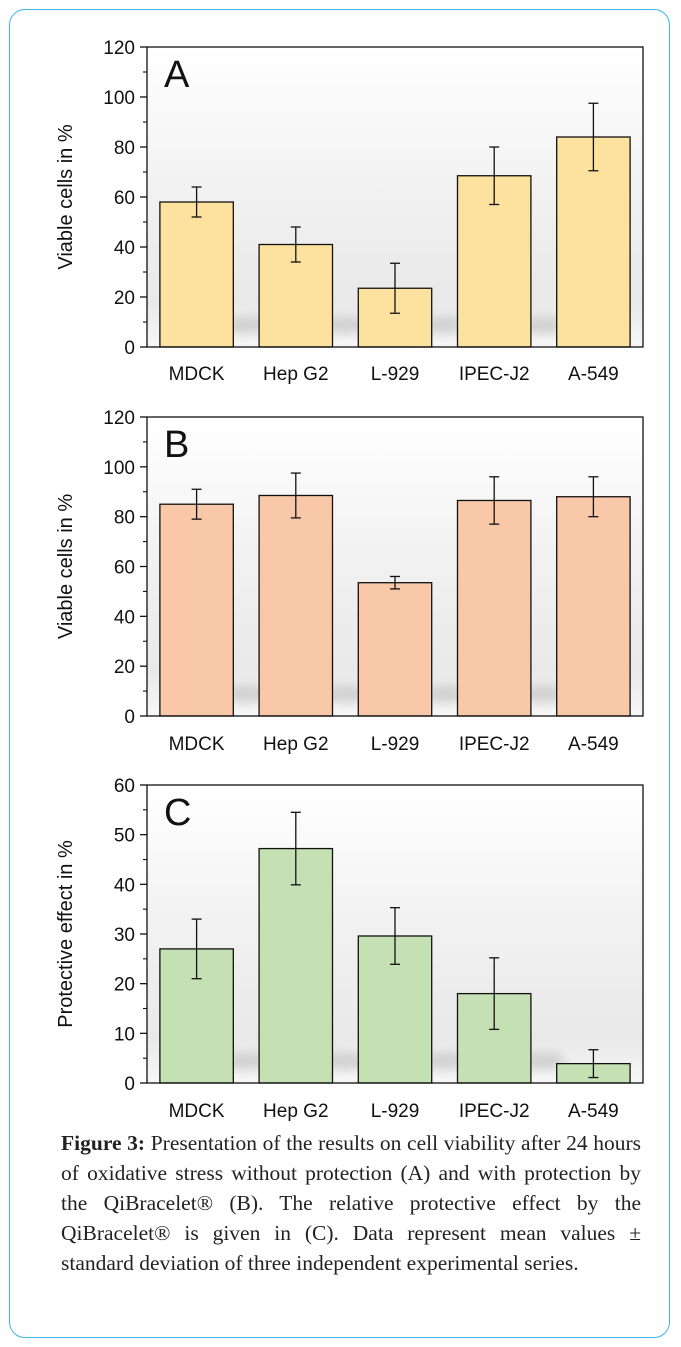 The width and height of the screenshot is (681, 1347). I want to click on bar-ipec-j2, so click(494, 608).